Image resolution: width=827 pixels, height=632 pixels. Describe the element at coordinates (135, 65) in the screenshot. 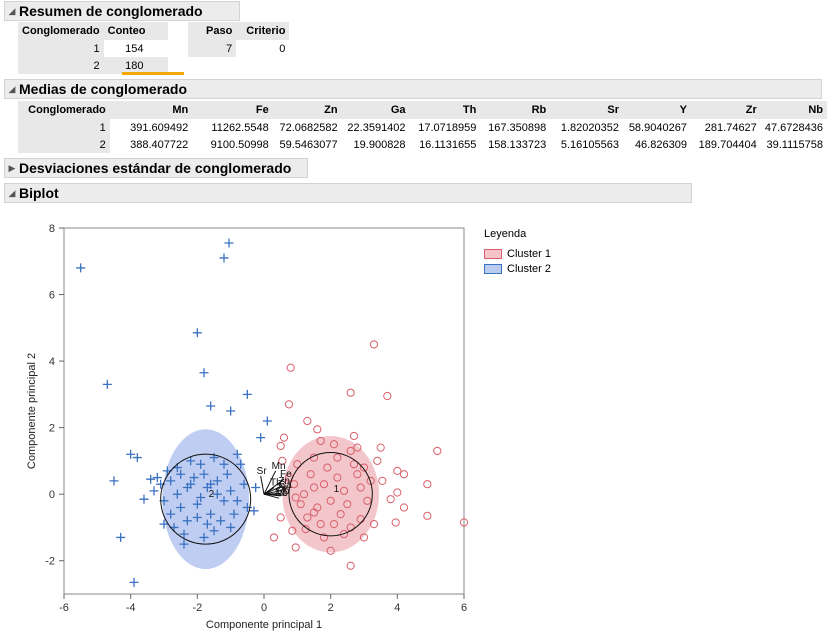

I see `summary-count-2: 180` at that location.